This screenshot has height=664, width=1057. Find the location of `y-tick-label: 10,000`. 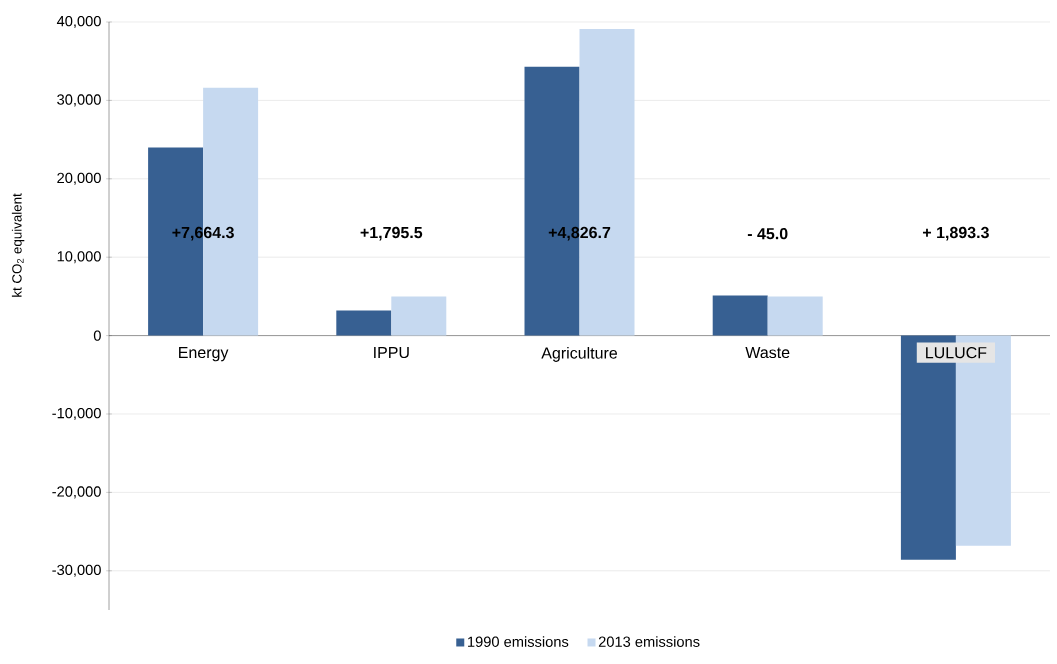

y-tick-label: 10,000 is located at coordinates (79, 257).